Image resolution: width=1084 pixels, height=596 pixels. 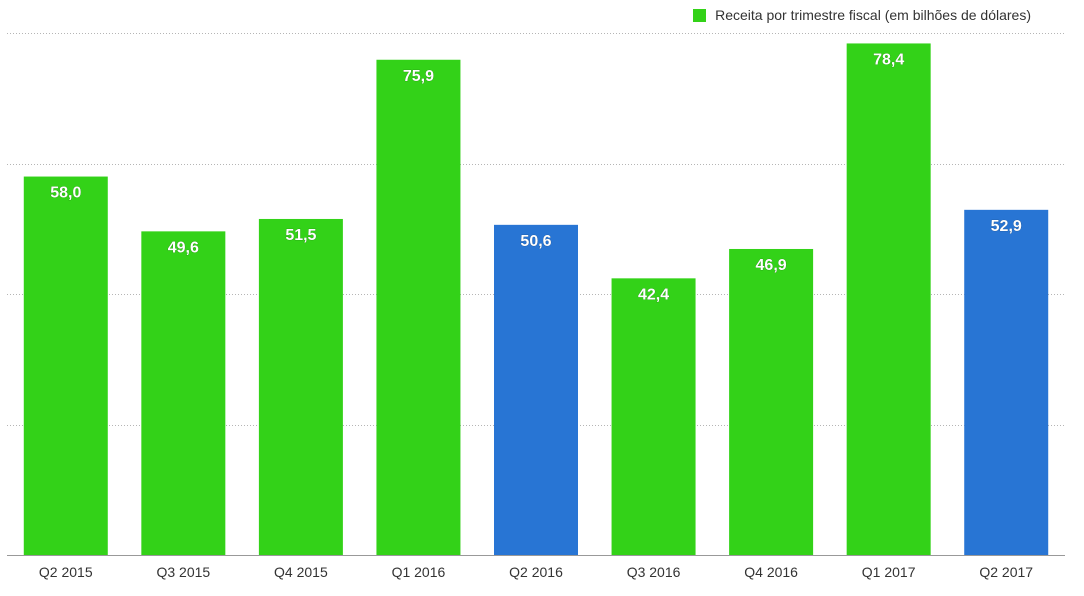 What do you see at coordinates (419, 572) in the screenshot?
I see `x-tick-label: Q1 2016` at bounding box center [419, 572].